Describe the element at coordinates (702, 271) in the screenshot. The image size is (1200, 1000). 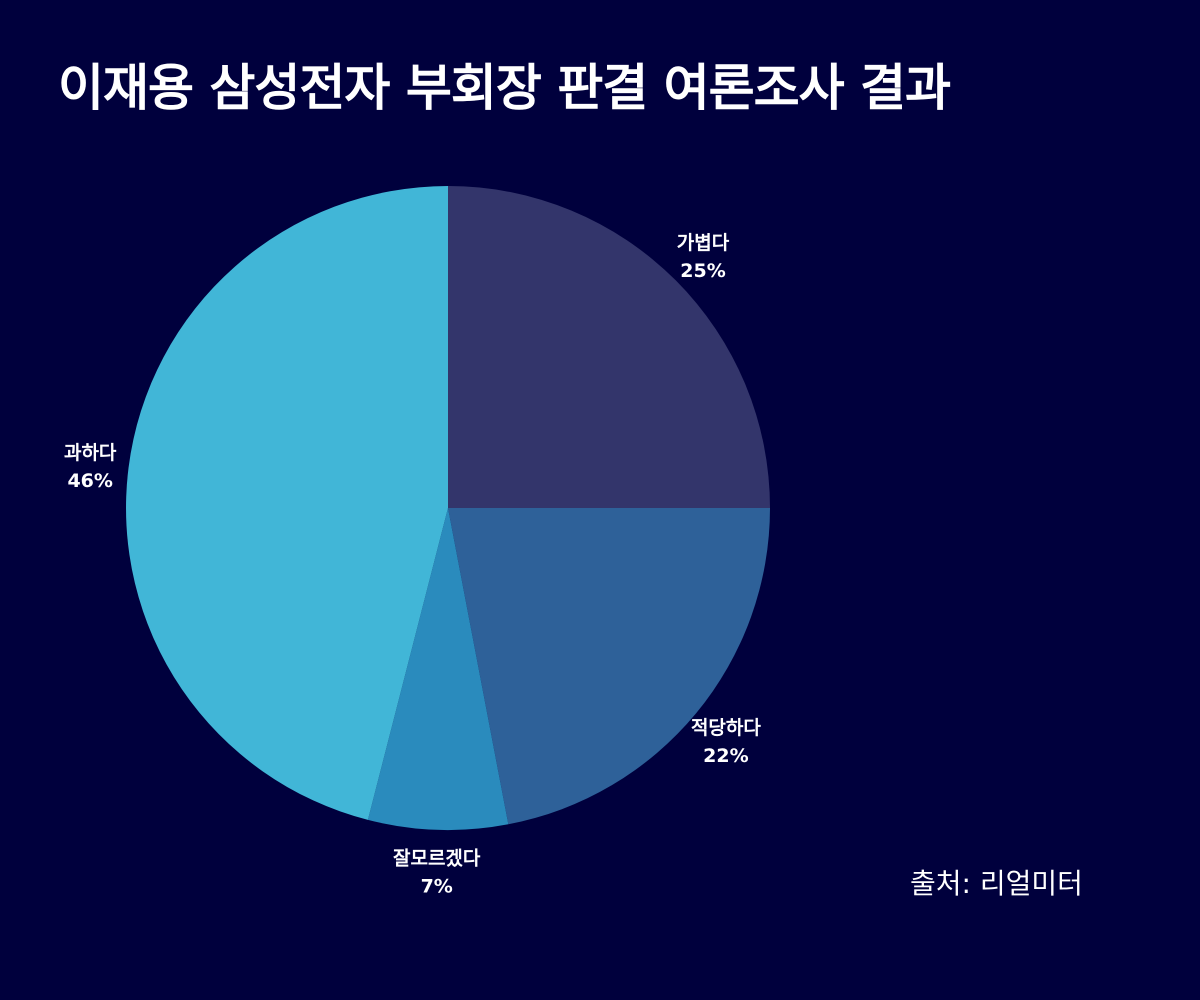
I see `slice-value-label: 25%` at that location.